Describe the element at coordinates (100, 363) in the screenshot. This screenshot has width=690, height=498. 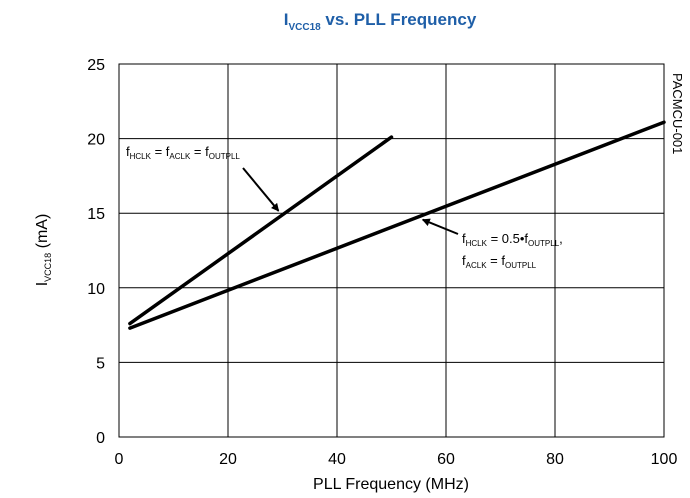
I see `y-tick-label: 5` at that location.